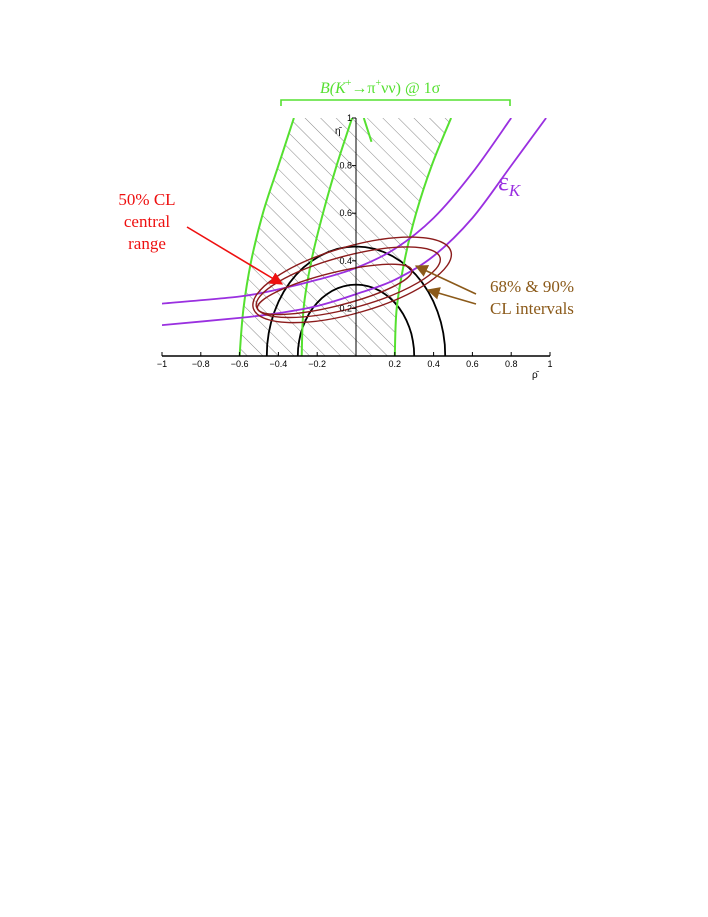 This screenshot has height=917, width=708. What do you see at coordinates (532, 297) in the screenshot?
I see `cl6890-annotation: 68% & 90% CL intervals` at bounding box center [532, 297].